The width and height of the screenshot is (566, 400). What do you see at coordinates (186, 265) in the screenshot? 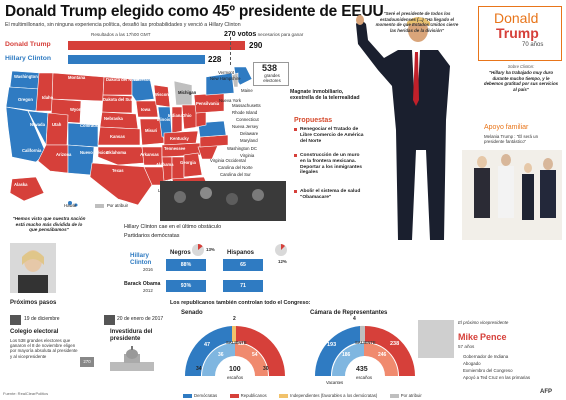
I see `stat-negros-2016: 88%` at bounding box center [186, 265].